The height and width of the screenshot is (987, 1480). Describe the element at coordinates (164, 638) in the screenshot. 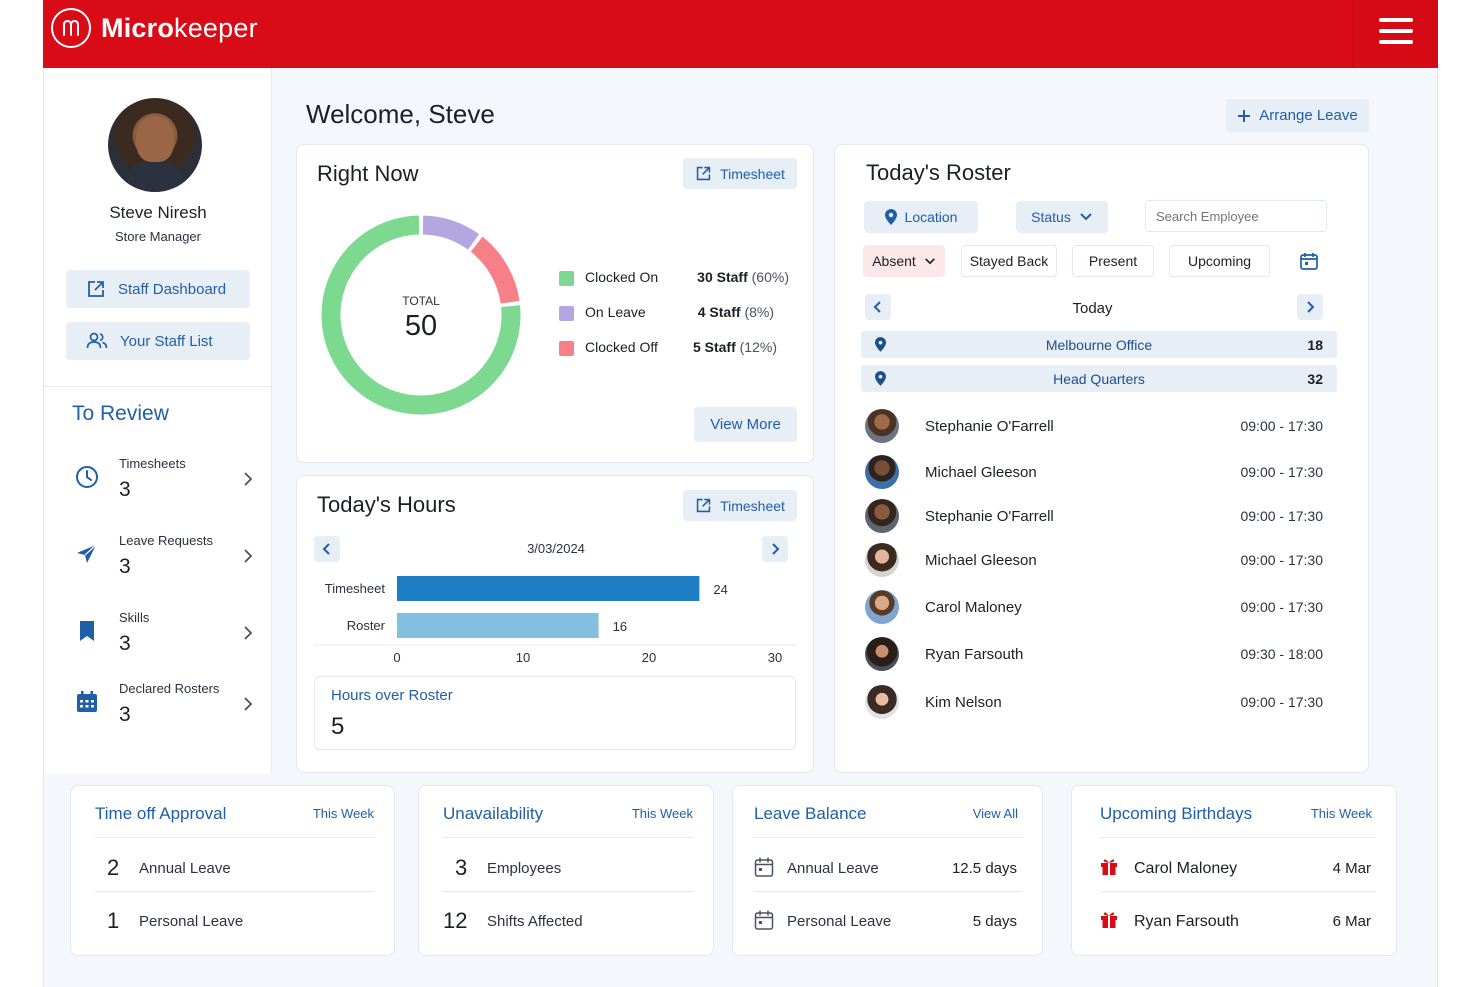

I see `review-item-skills: Skills 3` at that location.